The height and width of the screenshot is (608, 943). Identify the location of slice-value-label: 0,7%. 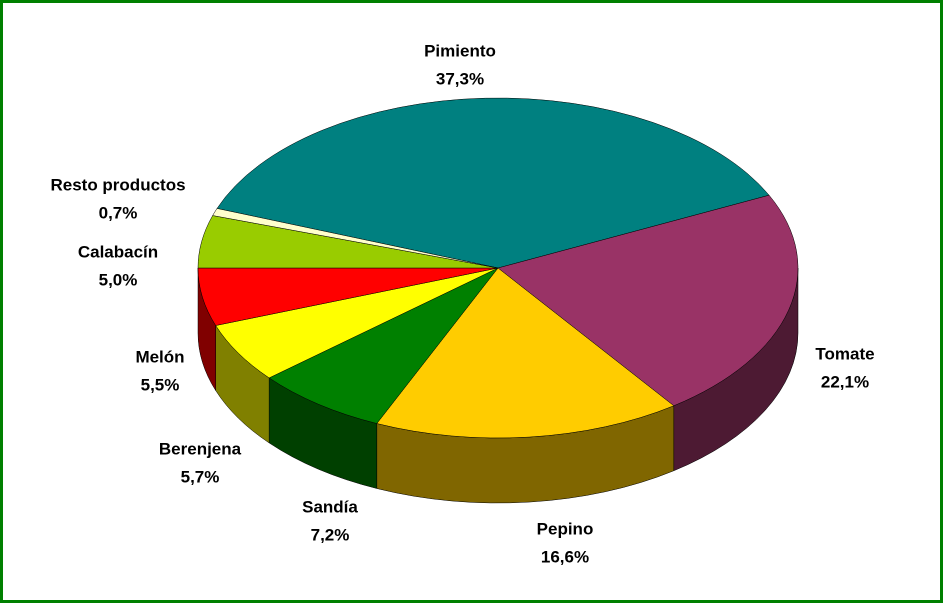
(118, 212).